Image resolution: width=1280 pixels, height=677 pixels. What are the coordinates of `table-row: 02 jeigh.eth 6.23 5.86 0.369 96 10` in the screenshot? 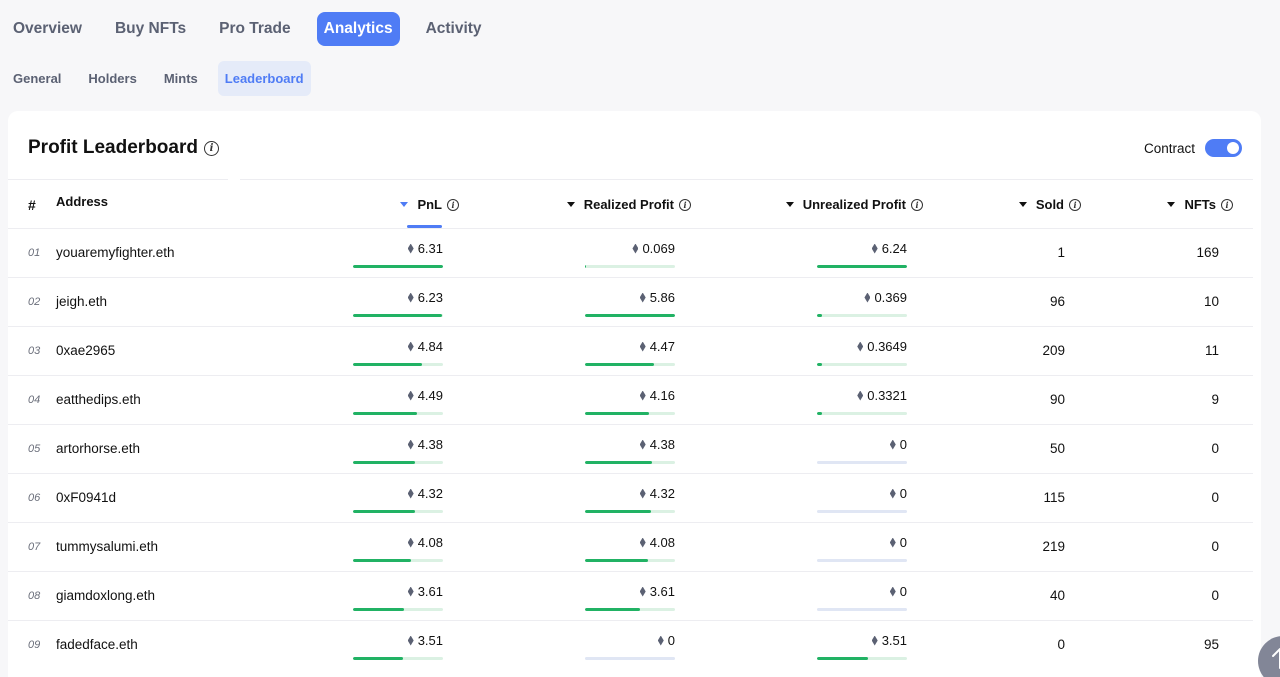 It's located at (630, 301).